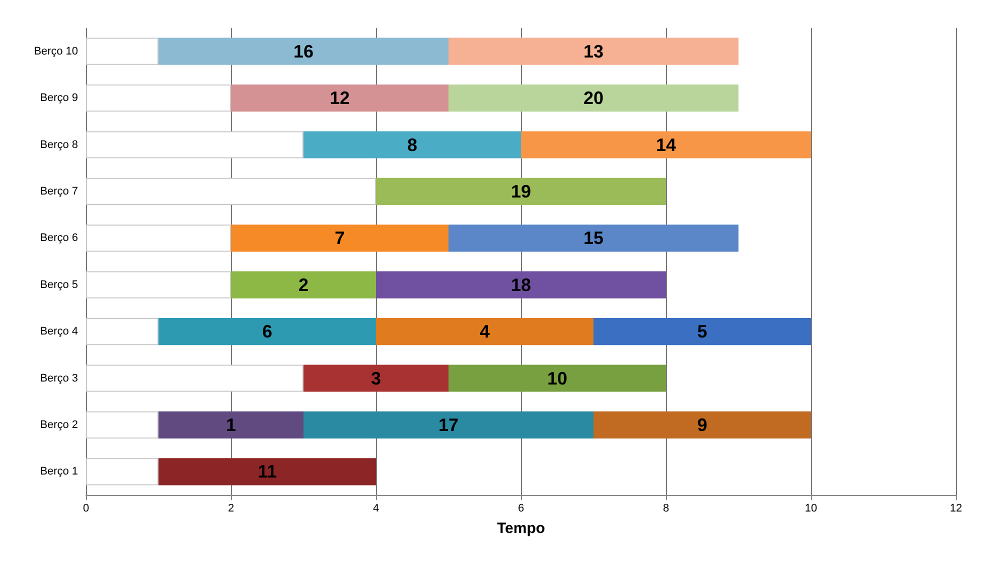 This screenshot has width=987, height=563. Describe the element at coordinates (231, 508) in the screenshot. I see `x-tick-label: 2` at that location.